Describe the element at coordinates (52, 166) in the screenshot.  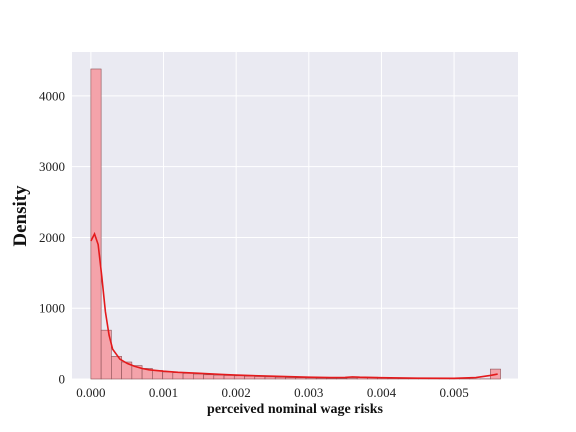
I see `y-tick-label: 3000` at that location.